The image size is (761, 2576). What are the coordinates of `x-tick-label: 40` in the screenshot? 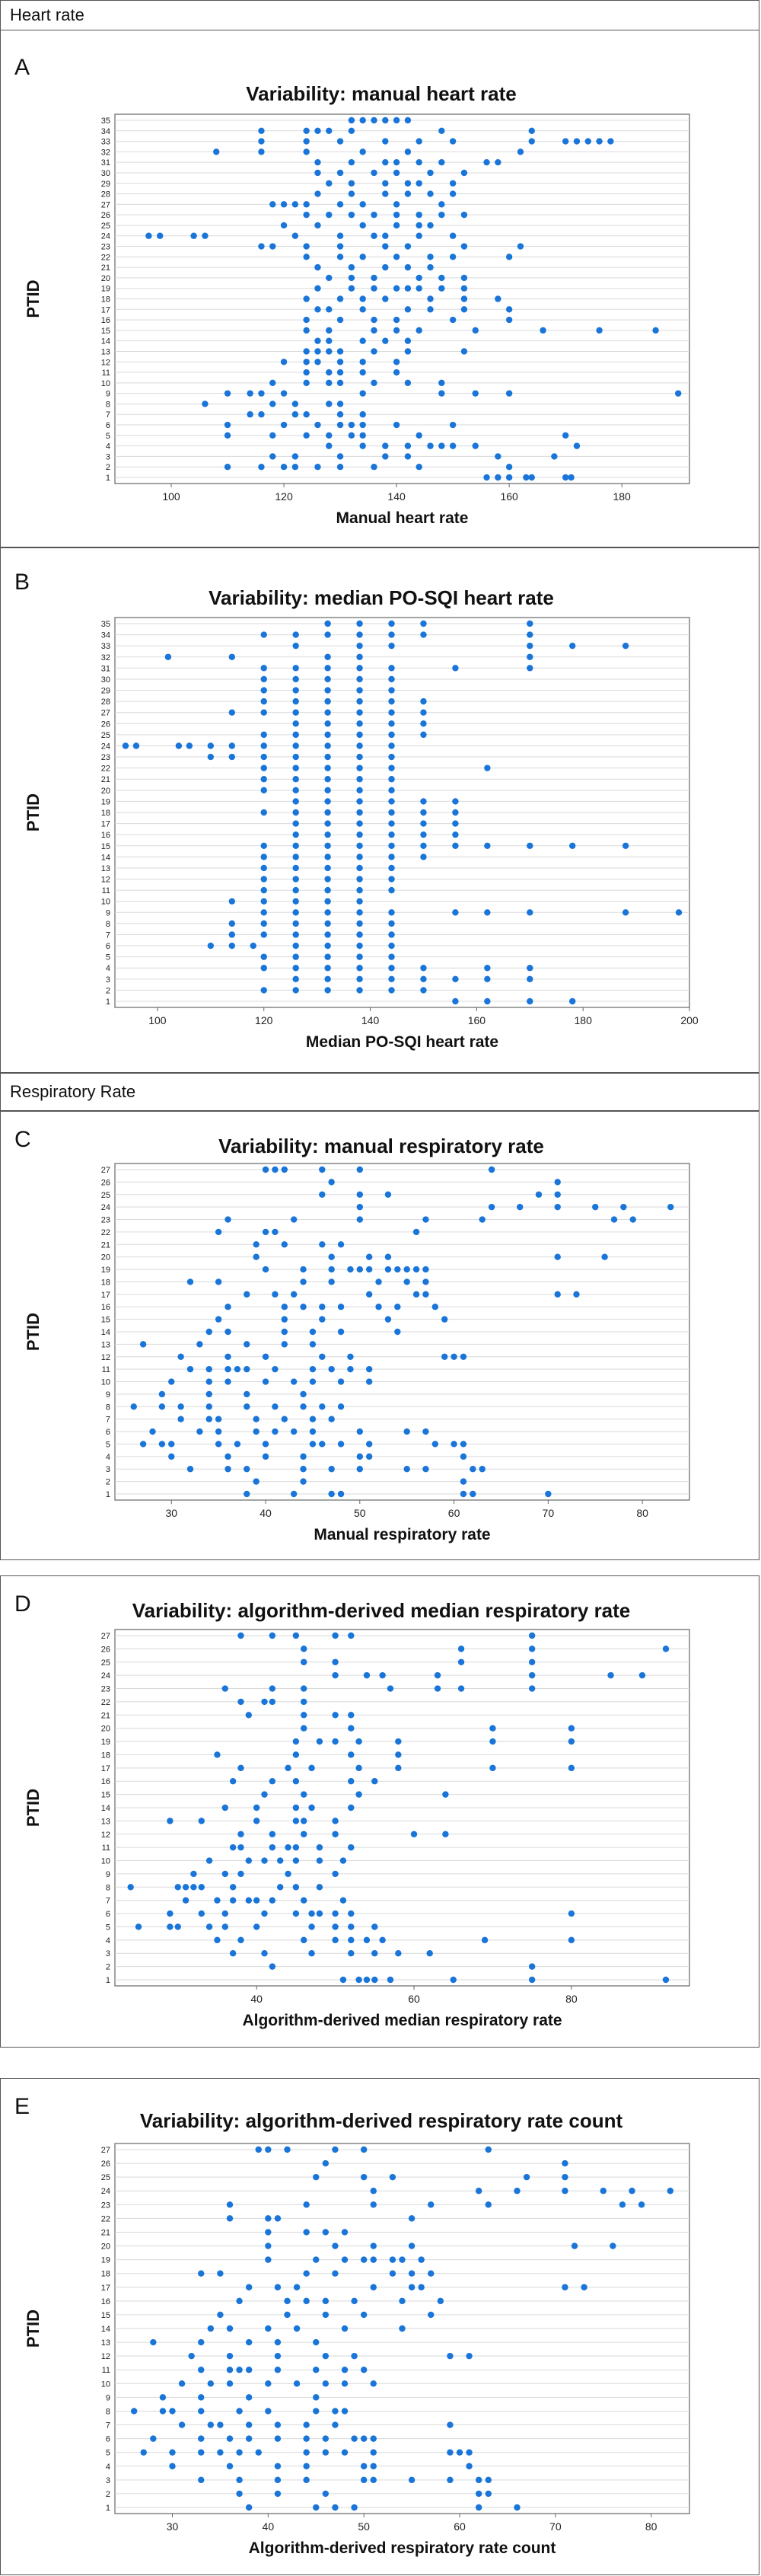 It's located at (266, 1513).